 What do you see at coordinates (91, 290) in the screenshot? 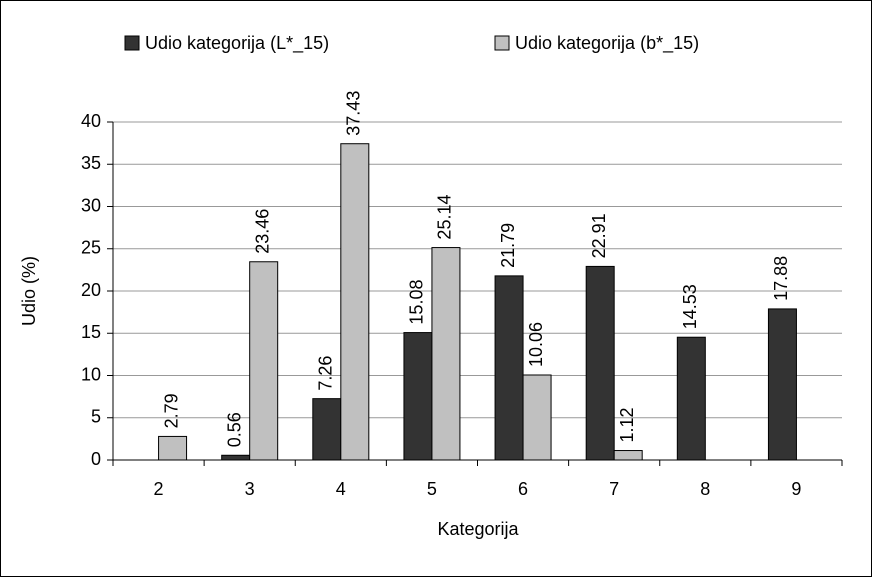
I see `y-tick-label: 20` at bounding box center [91, 290].